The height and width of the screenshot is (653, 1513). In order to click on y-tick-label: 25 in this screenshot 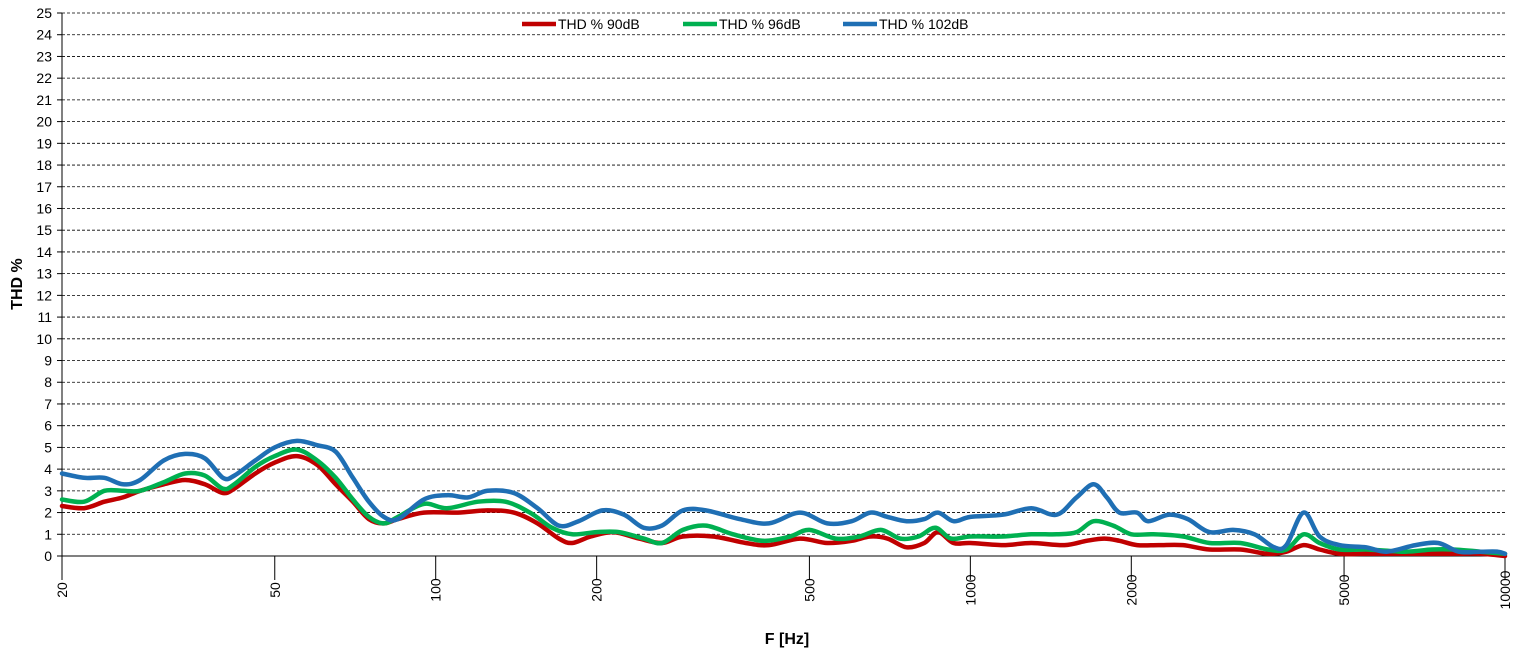, I will do `click(44, 13)`.